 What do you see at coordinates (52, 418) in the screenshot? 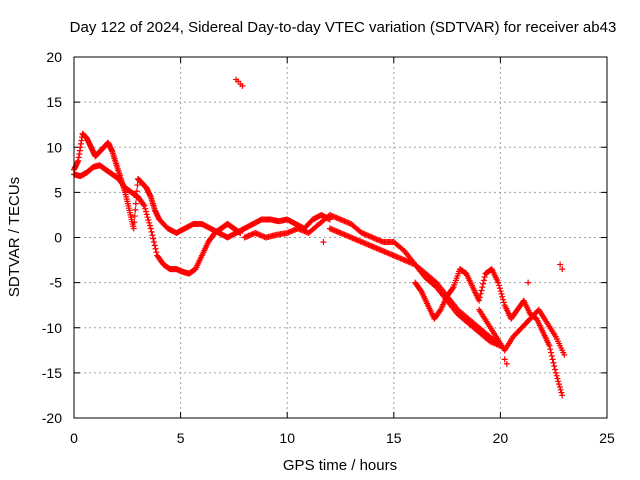
I see `y-tick-label: -20` at bounding box center [52, 418].